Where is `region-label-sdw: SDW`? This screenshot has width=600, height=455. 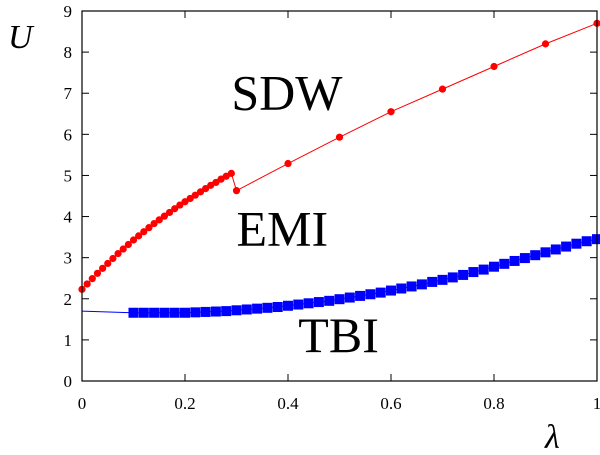 region-label-sdw: SDW is located at coordinates (287, 93).